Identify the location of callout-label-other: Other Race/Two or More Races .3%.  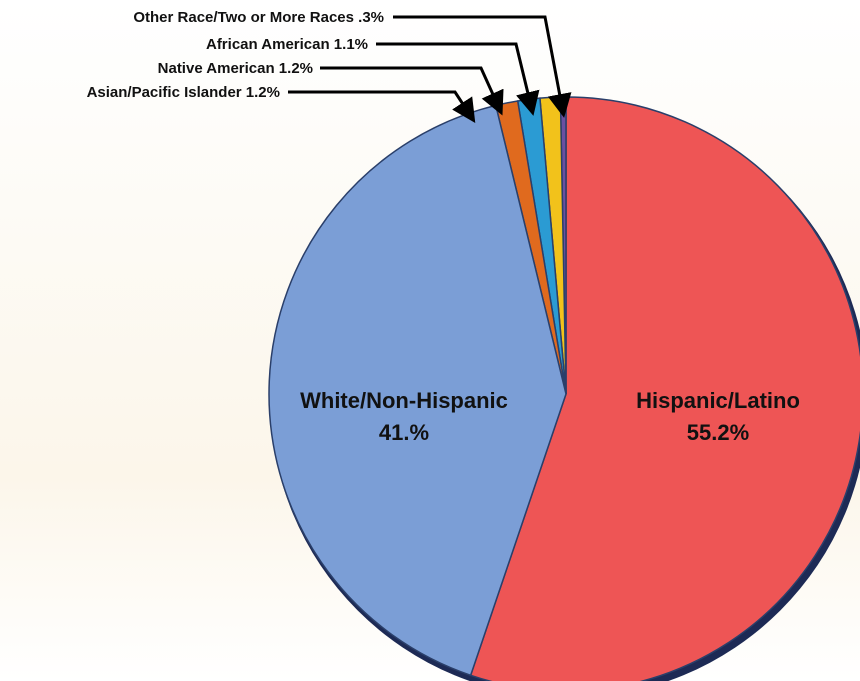
(258, 17).